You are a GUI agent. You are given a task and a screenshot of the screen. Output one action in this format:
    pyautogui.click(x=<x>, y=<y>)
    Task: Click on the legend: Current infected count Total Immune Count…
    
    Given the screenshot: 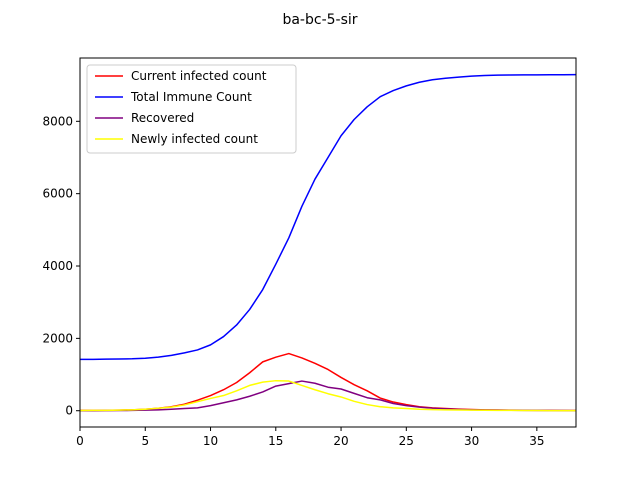 What is the action you would take?
    pyautogui.click(x=191, y=109)
    